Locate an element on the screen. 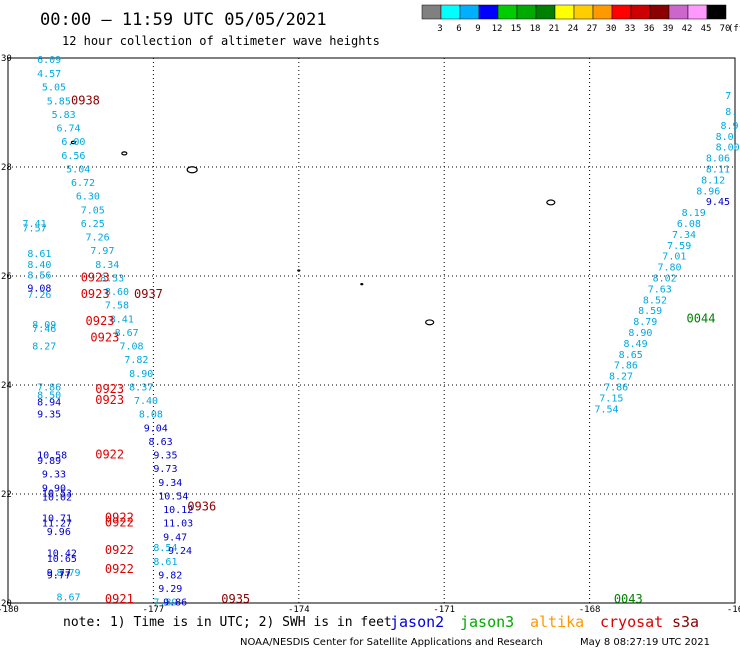 This screenshot has height=650, width=740. wave-height-label: 9.24 is located at coordinates (180, 551).